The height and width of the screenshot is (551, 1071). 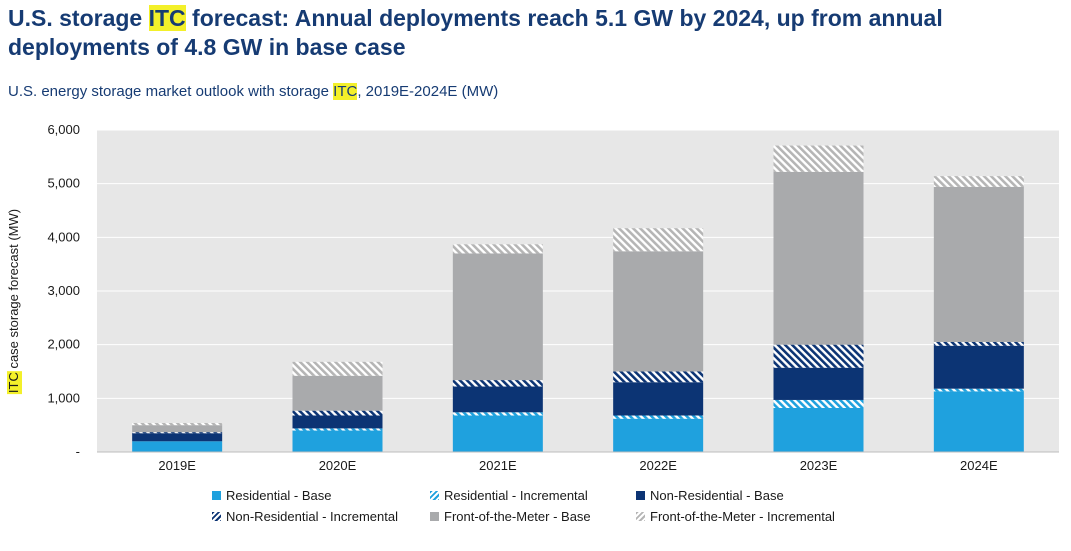 What do you see at coordinates (717, 495) in the screenshot?
I see `legend-label: Non-Residential - Base` at bounding box center [717, 495].